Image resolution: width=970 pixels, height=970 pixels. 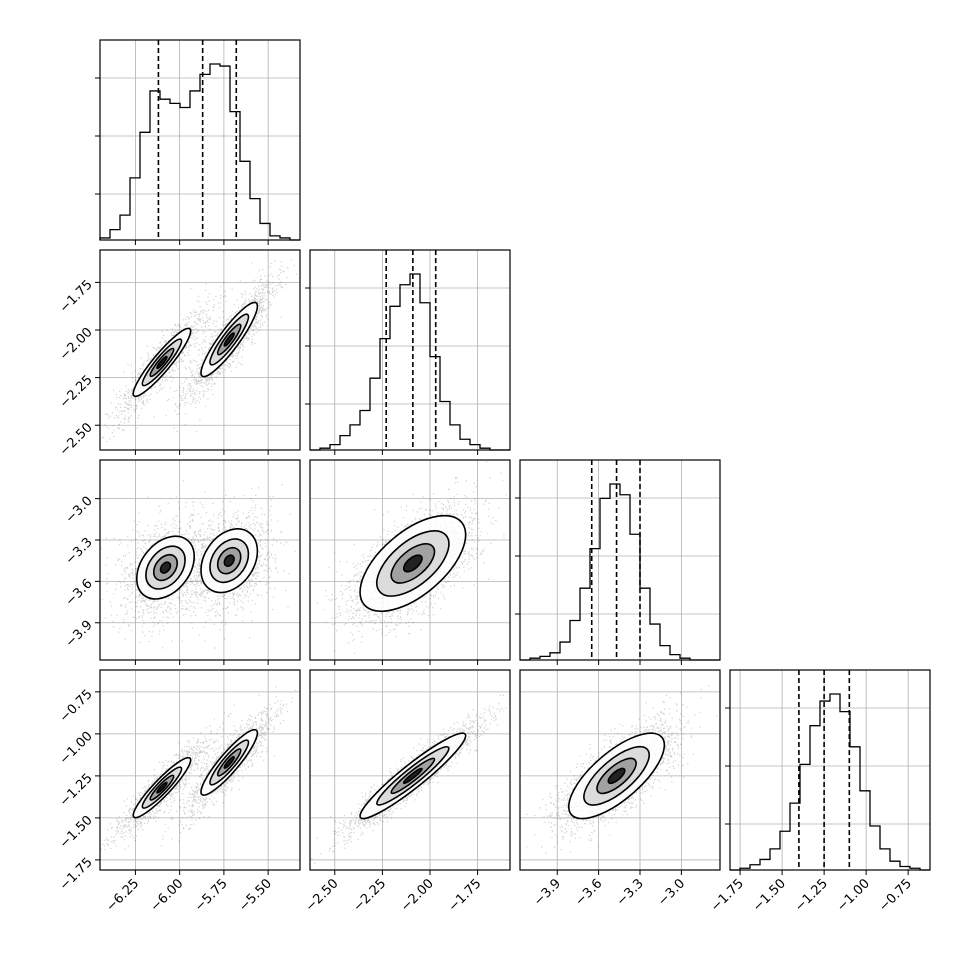 What do you see at coordinates (255, 895) in the screenshot?
I see `x-tick-label: −5.50` at bounding box center [255, 895].